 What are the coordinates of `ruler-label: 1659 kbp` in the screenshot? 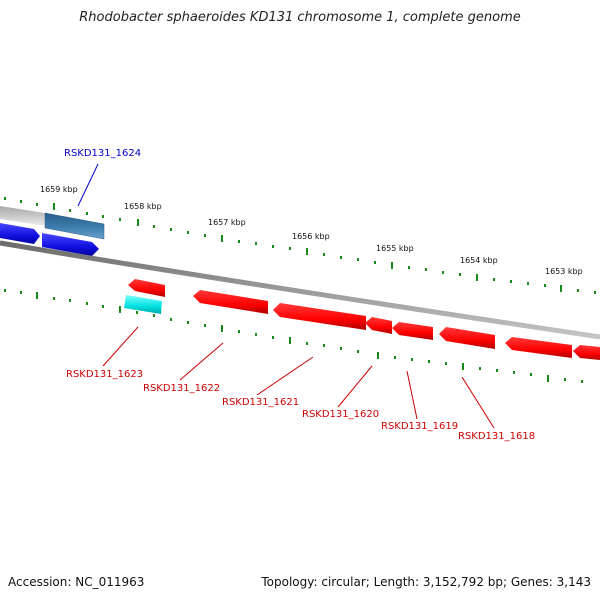 It's located at (59, 189).